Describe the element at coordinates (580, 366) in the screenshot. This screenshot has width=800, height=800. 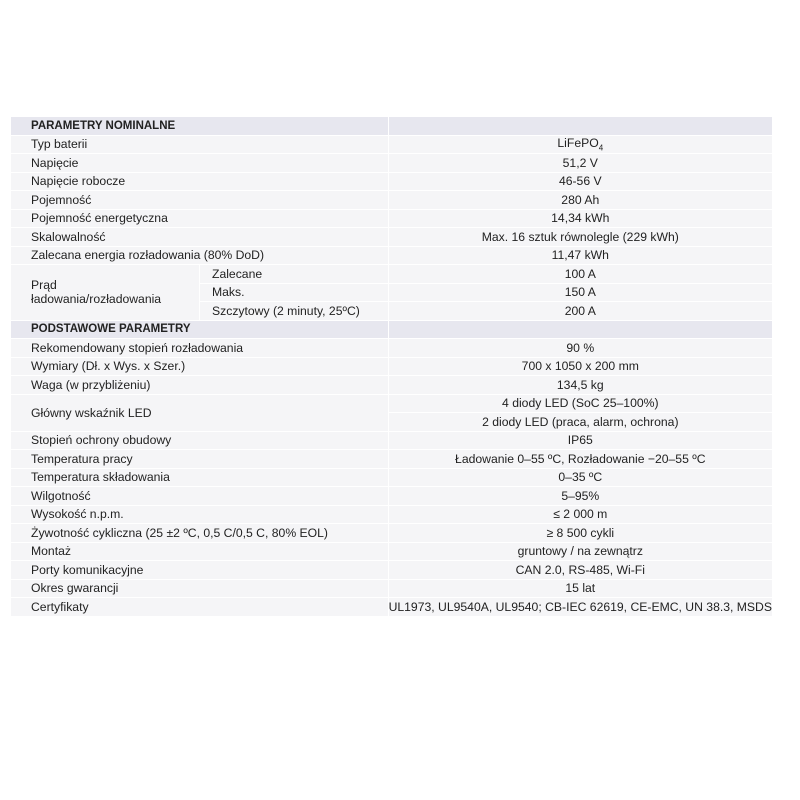
I see `spec-value: 700 x 1050 x 200 mm` at that location.